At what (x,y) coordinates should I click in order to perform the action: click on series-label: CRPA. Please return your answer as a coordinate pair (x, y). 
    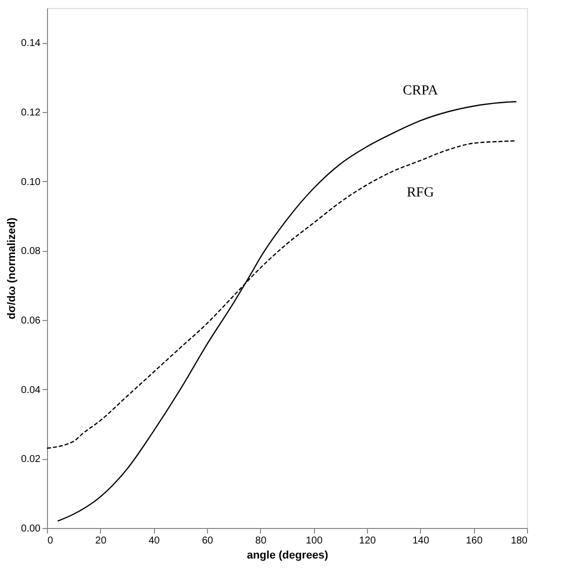
    Looking at the image, I should click on (420, 91).